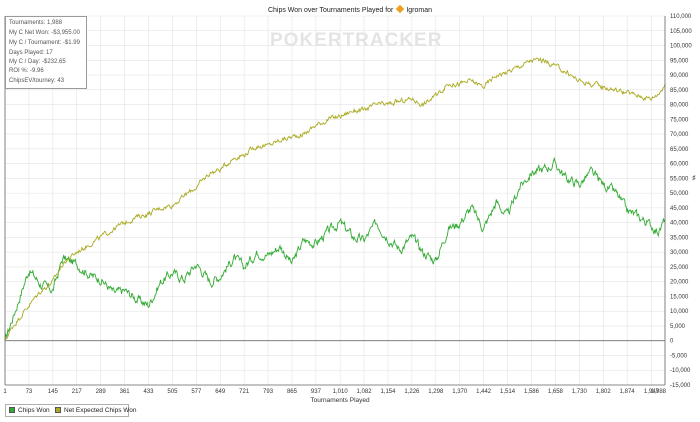 The width and height of the screenshot is (700, 422). I want to click on stat-net-won: My C Net Won: -$3,955.00, so click(44, 33).